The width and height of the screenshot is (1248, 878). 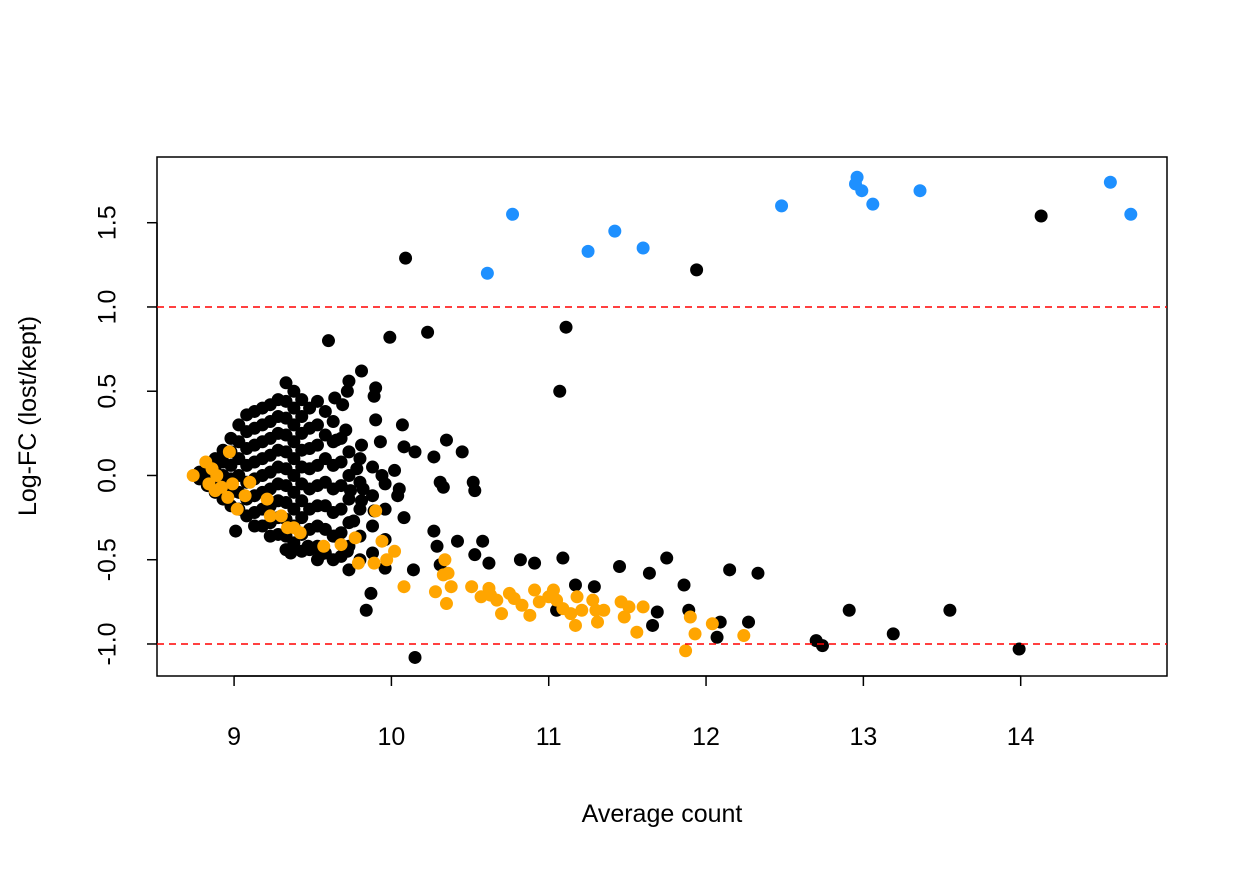 I want to click on y-tick-label: -0.5, so click(x=108, y=559).